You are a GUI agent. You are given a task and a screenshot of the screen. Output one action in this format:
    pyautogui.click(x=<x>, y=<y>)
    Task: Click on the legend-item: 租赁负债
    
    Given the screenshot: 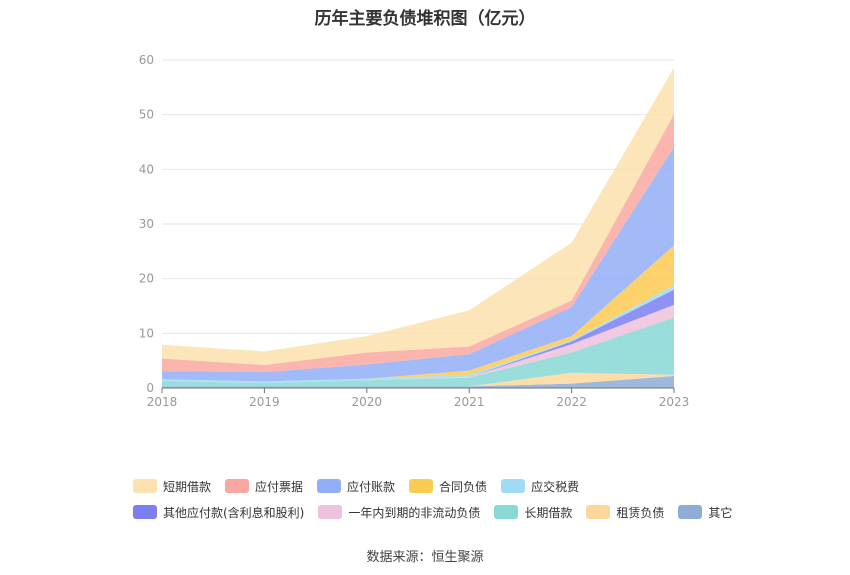 What is the action you would take?
    pyautogui.click(x=625, y=512)
    